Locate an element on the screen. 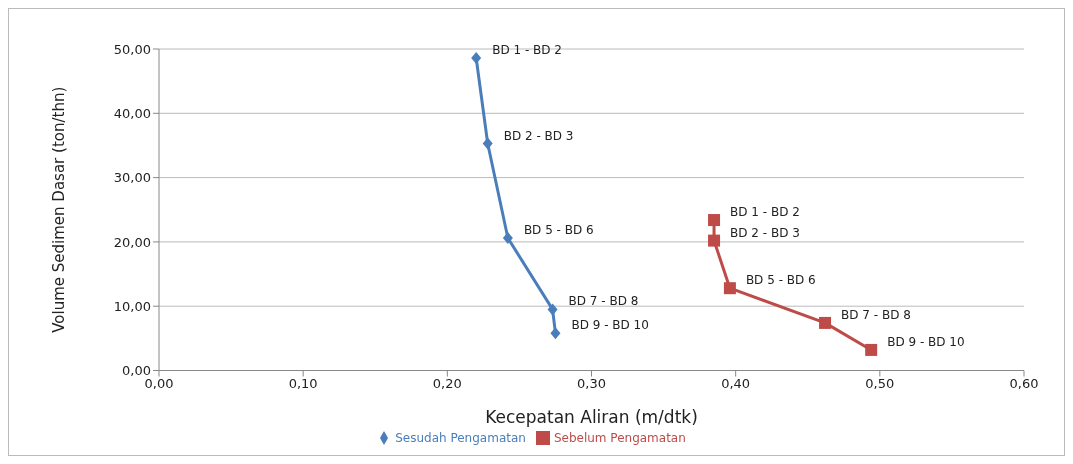 The width and height of the screenshot is (1073, 464). y-tick-label: 30,00 is located at coordinates (132, 178).